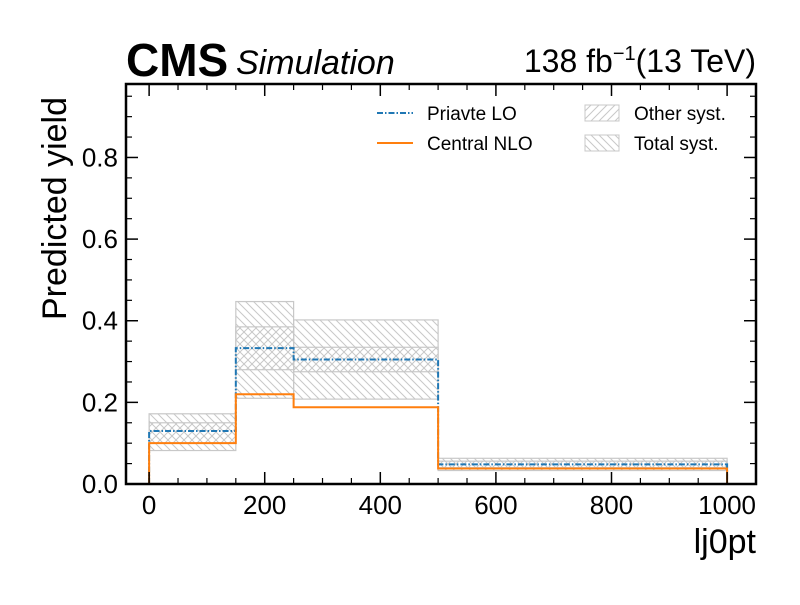 The image size is (800, 605). Describe the element at coordinates (568, 61) in the screenshot. I see `lumi-value: 138 fb` at that location.